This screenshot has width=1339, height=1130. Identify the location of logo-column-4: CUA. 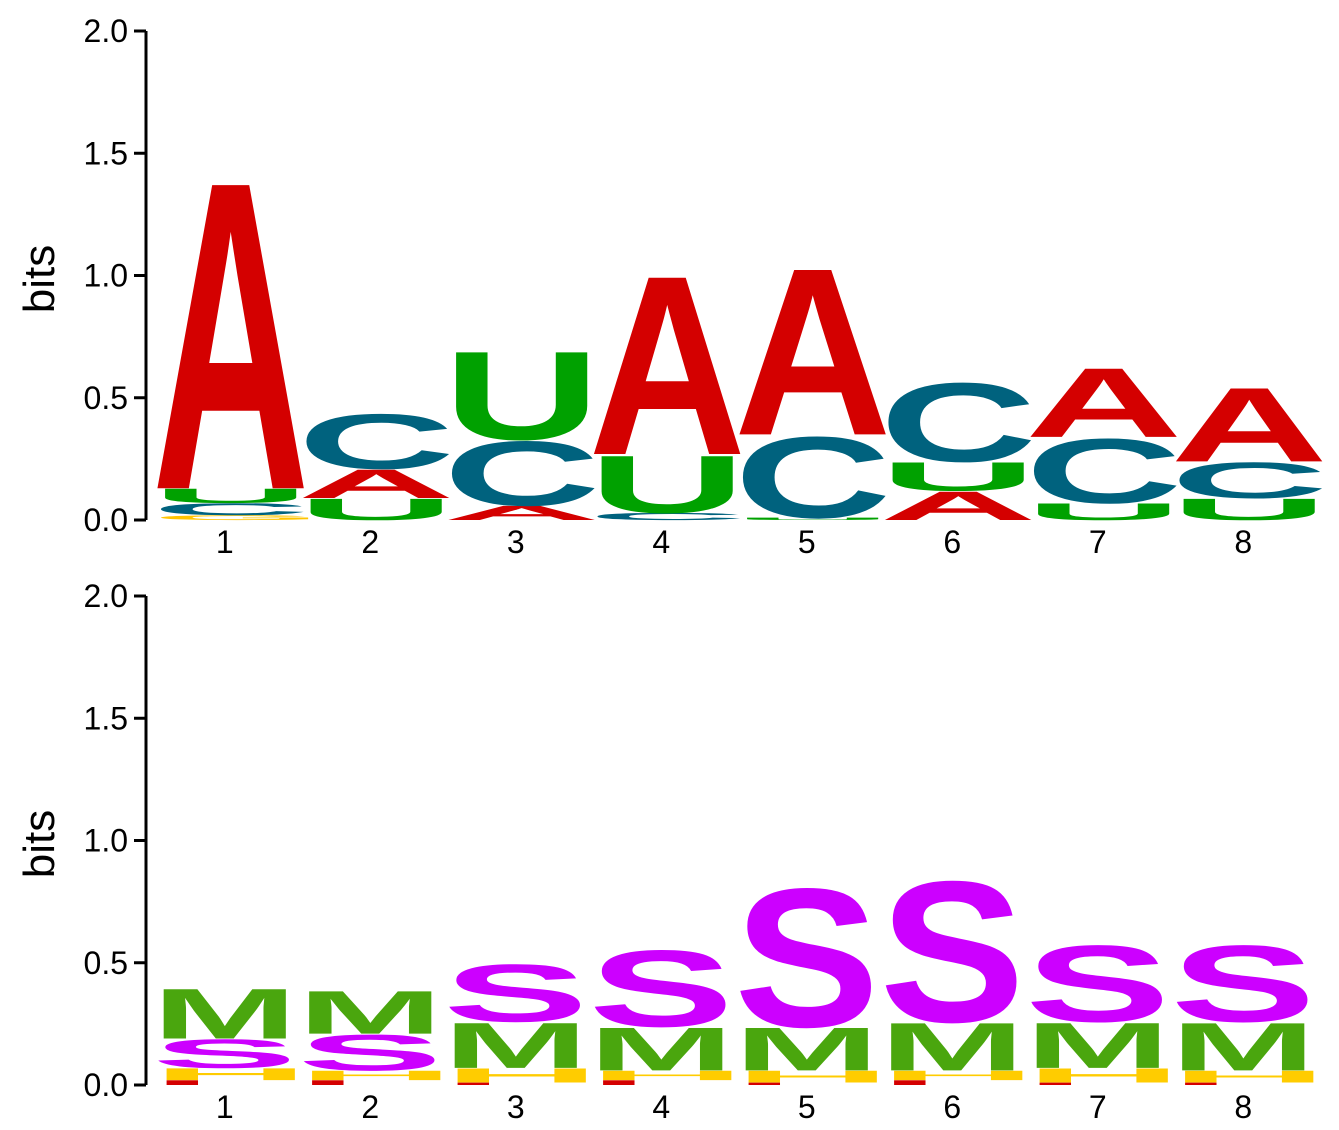
(668, 377).